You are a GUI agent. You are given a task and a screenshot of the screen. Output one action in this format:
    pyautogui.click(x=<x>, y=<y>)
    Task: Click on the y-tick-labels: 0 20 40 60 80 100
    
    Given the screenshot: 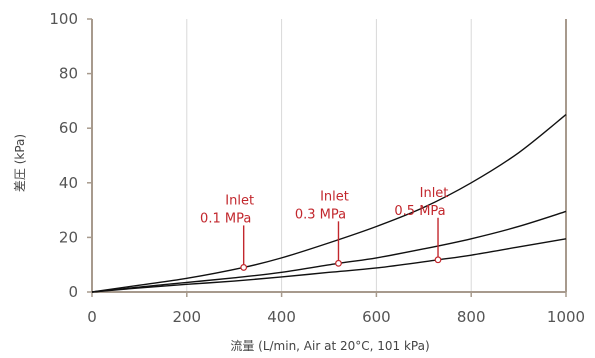 What is the action you would take?
    pyautogui.click(x=63, y=155)
    